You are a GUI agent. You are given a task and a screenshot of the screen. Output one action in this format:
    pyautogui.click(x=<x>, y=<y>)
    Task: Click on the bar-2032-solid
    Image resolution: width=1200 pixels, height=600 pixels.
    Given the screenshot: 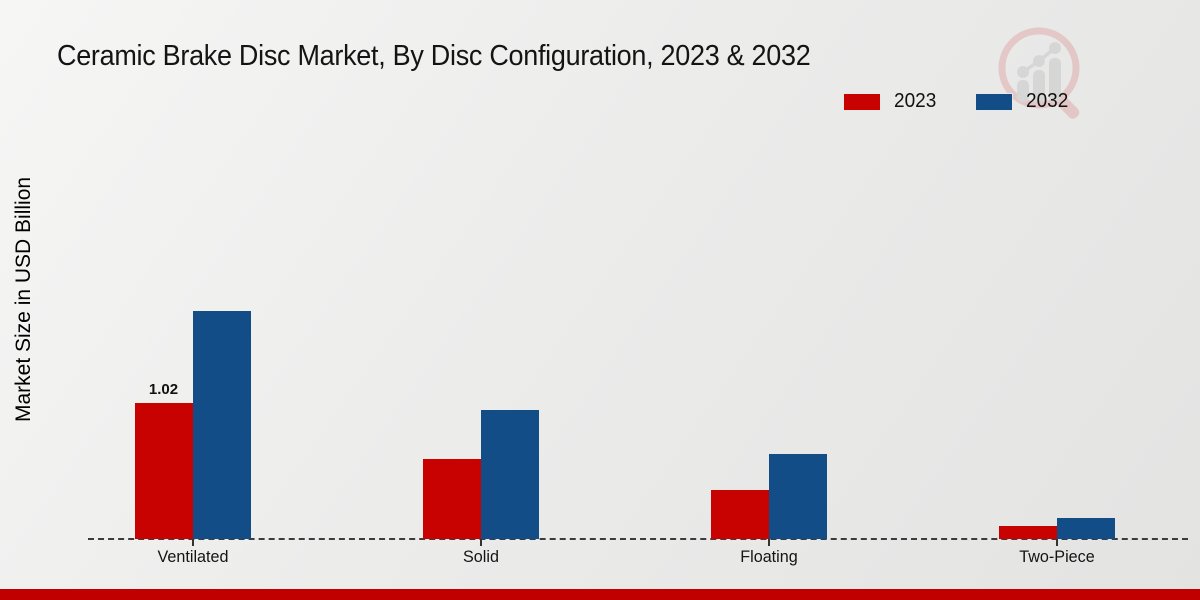 What is the action you would take?
    pyautogui.click(x=509, y=474)
    